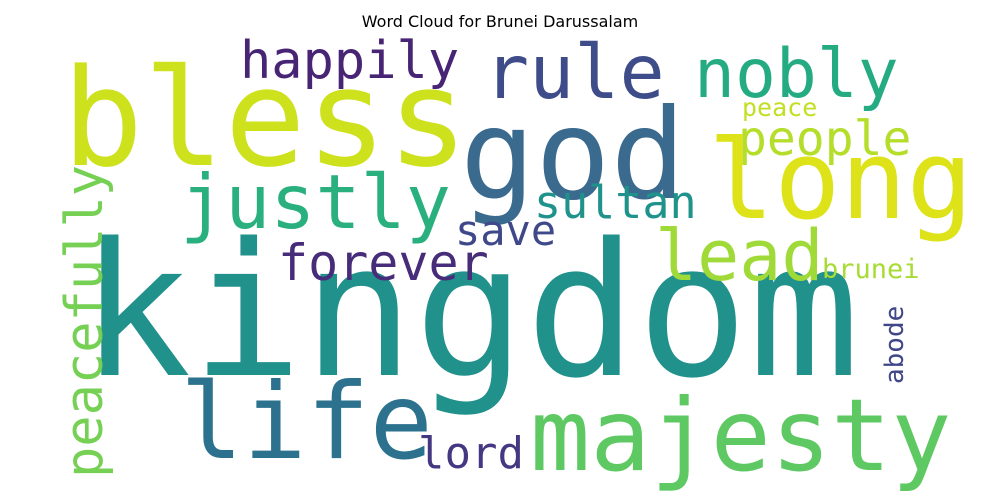 The image size is (1000, 500). I want to click on word-god: god, so click(573, 155).